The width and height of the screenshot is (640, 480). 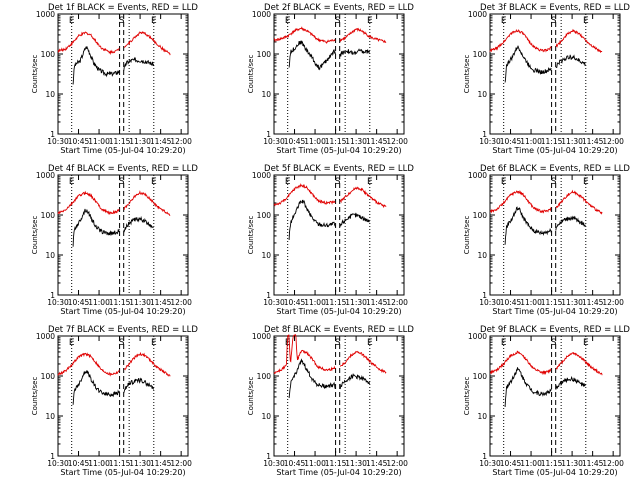 What do you see at coordinates (555, 330) in the screenshot?
I see `panel-title: Det 9f BLACK = Events, RED = LLD` at bounding box center [555, 330].